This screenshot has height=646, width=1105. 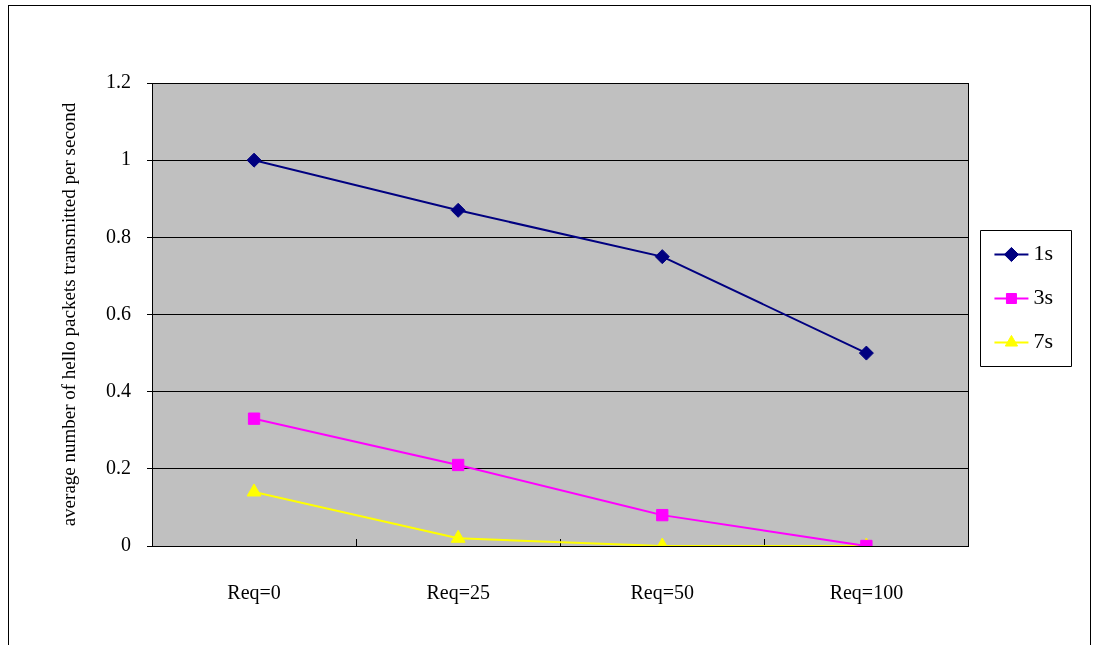 I want to click on x-tick-label: Req=50, so click(x=662, y=593).